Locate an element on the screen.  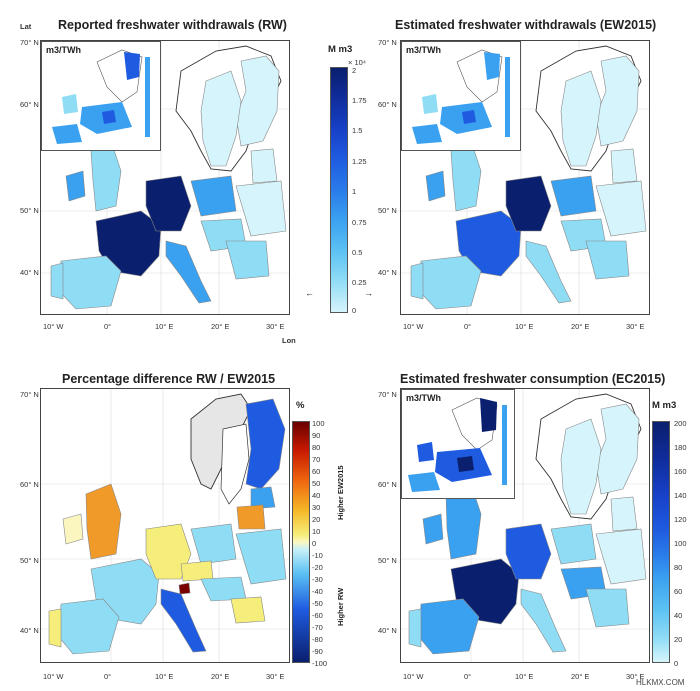
pd-colorbar-tick: 80 is located at coordinates (316, 447).